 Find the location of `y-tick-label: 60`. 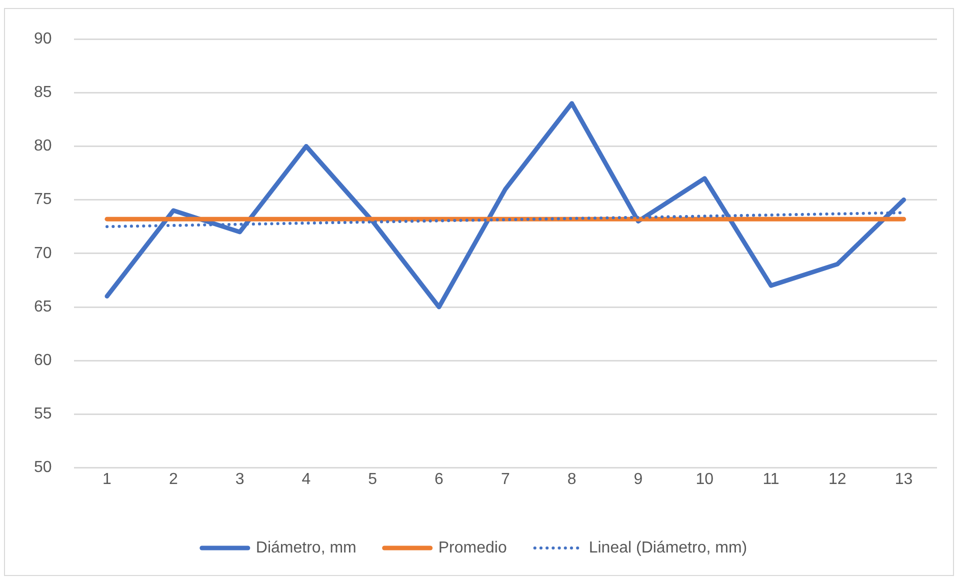

y-tick-label: 60 is located at coordinates (43, 361).